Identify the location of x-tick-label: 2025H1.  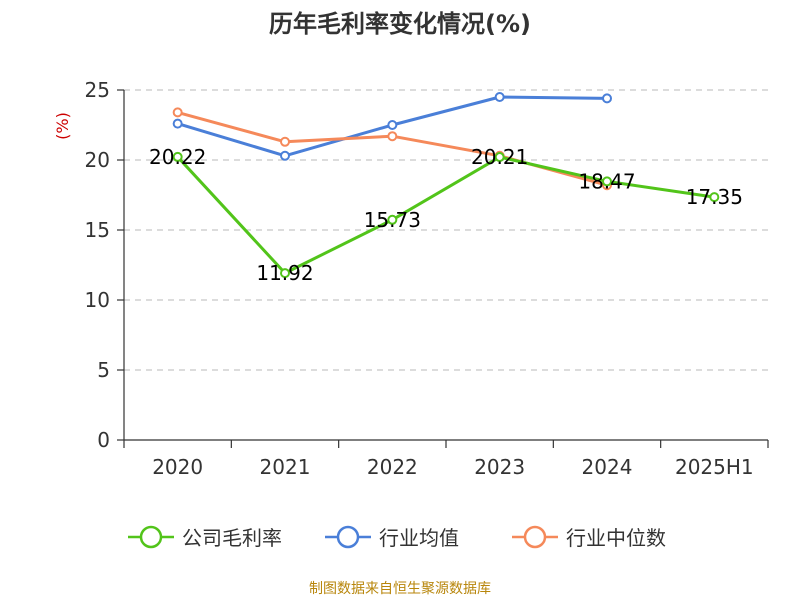
(714, 467).